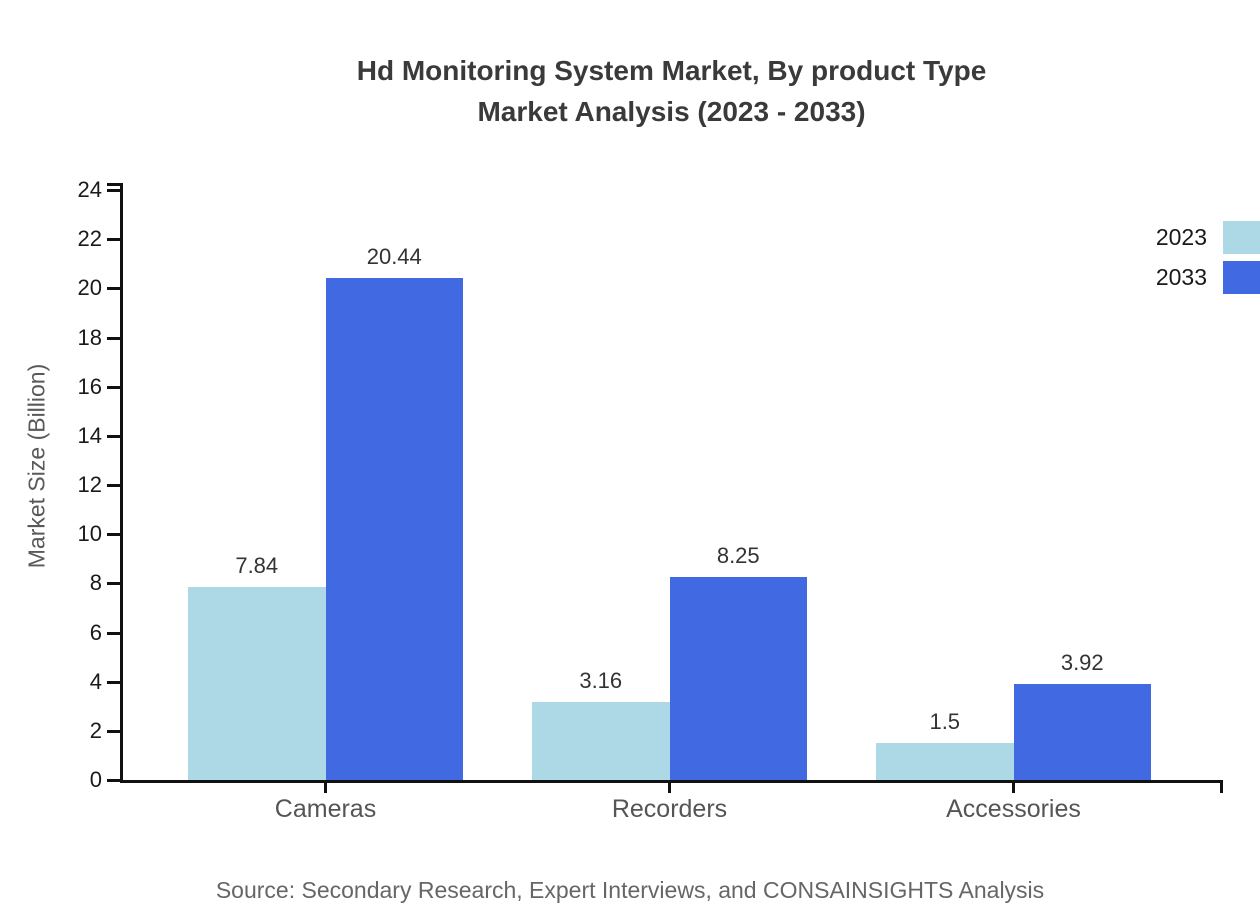 The height and width of the screenshot is (920, 1260). What do you see at coordinates (671, 111) in the screenshot?
I see `chart-title-line2: Market Analysis (2023 - 2033)` at bounding box center [671, 111].